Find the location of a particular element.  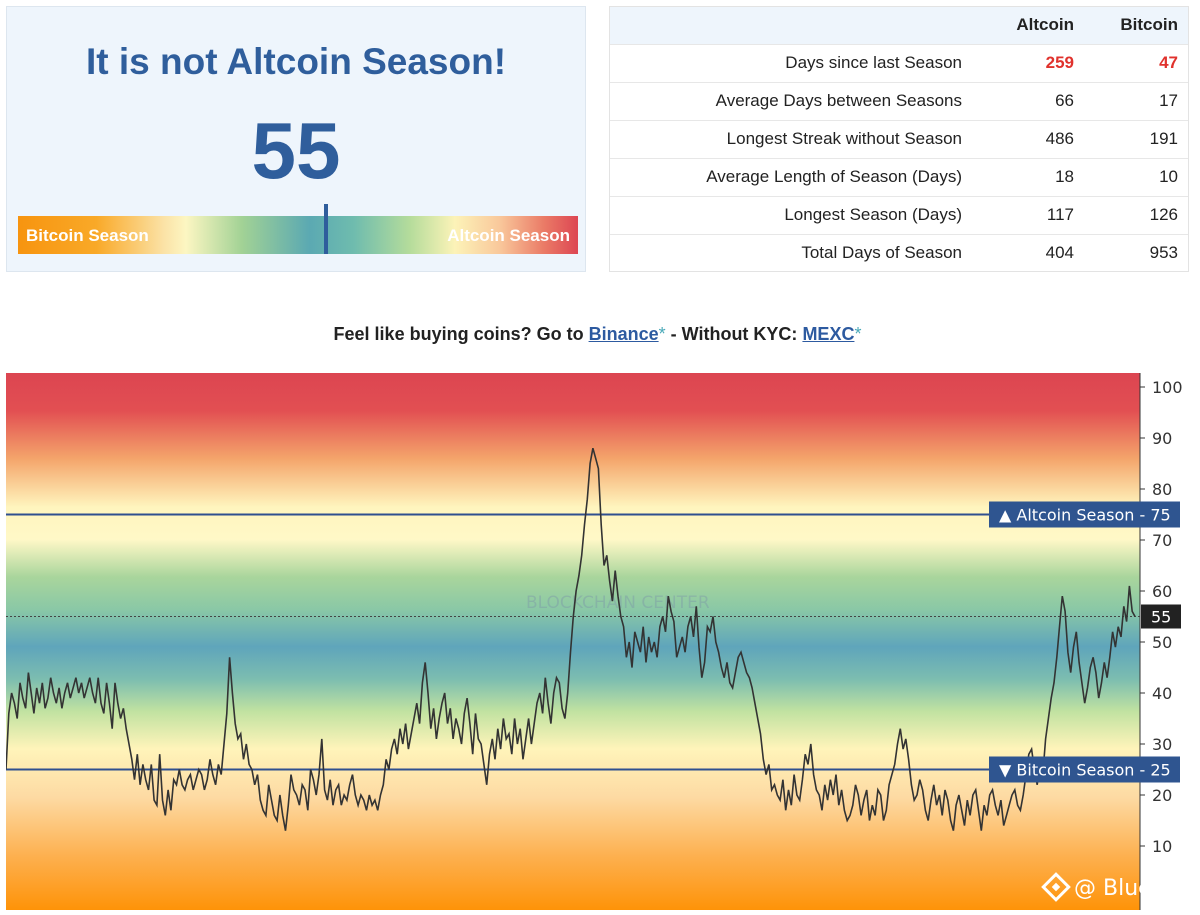

table-row: Days since last Season 259 47 is located at coordinates (899, 62).